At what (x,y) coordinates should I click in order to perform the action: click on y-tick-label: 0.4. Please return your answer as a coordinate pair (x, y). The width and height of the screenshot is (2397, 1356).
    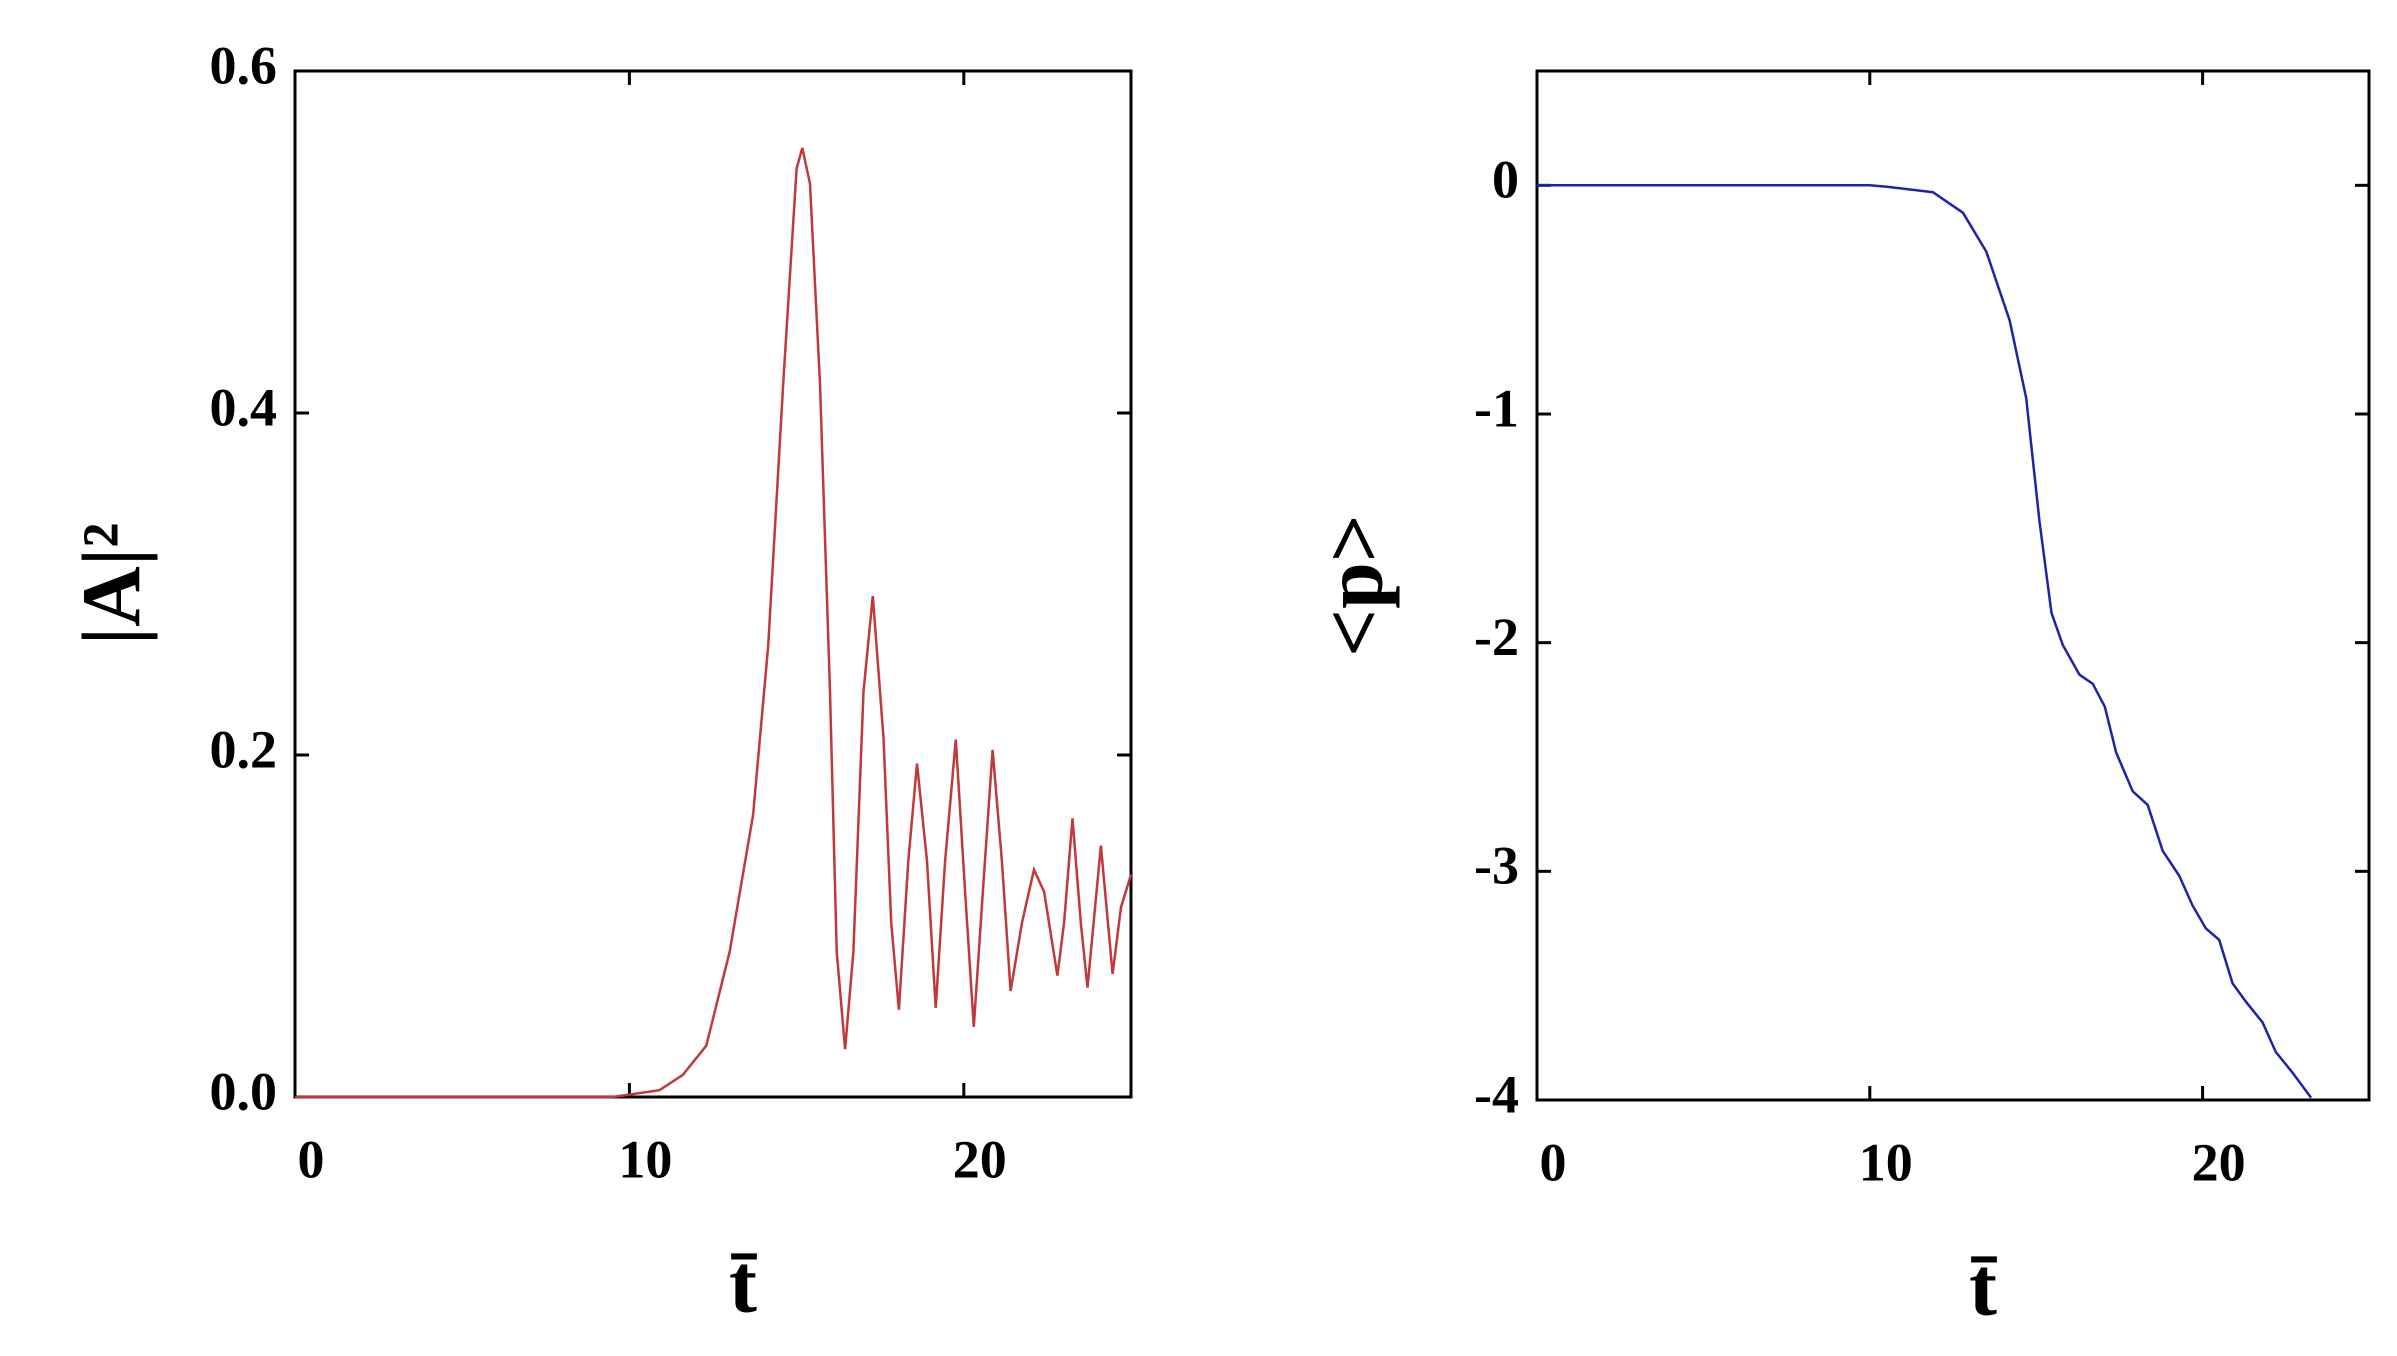
    Looking at the image, I should click on (244, 407).